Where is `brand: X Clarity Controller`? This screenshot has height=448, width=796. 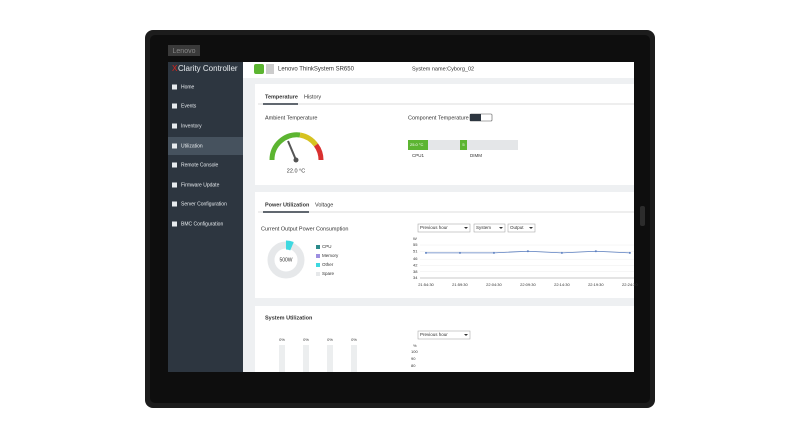
brand: X Clarity Controller is located at coordinates (205, 68).